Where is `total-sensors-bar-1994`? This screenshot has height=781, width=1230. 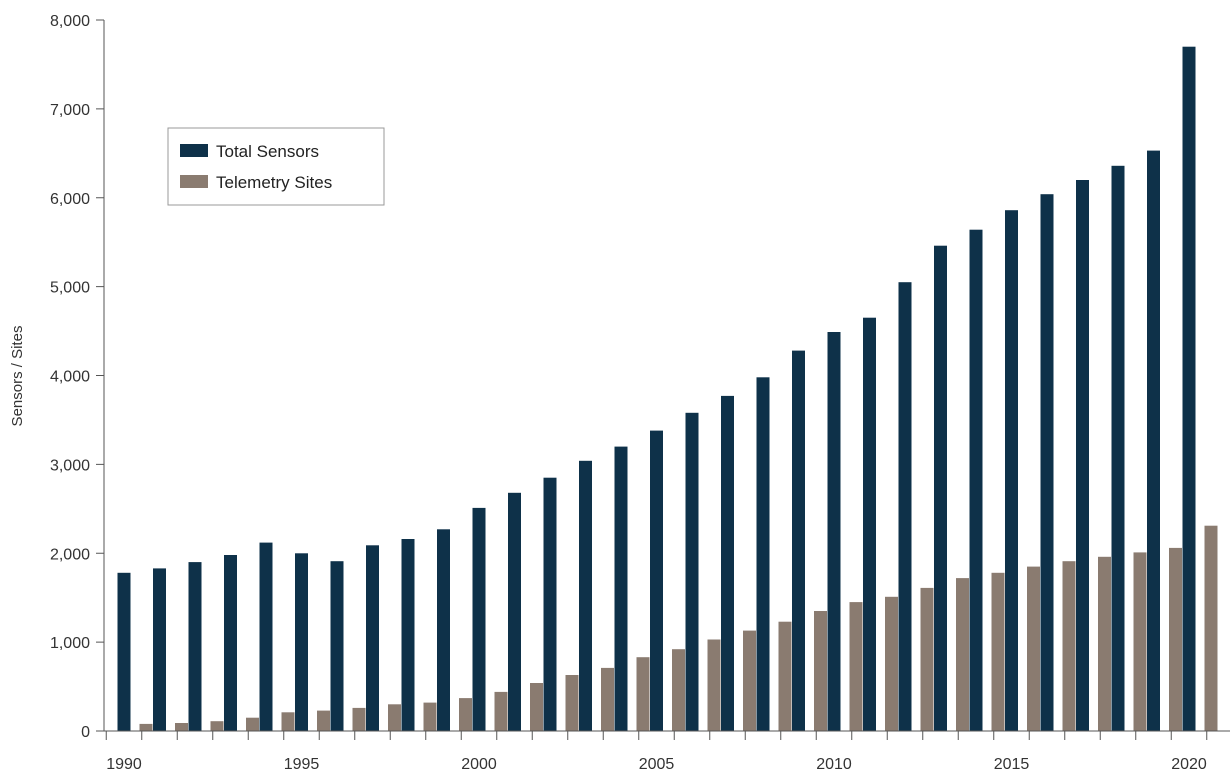
total-sensors-bar-1994 is located at coordinates (266, 636).